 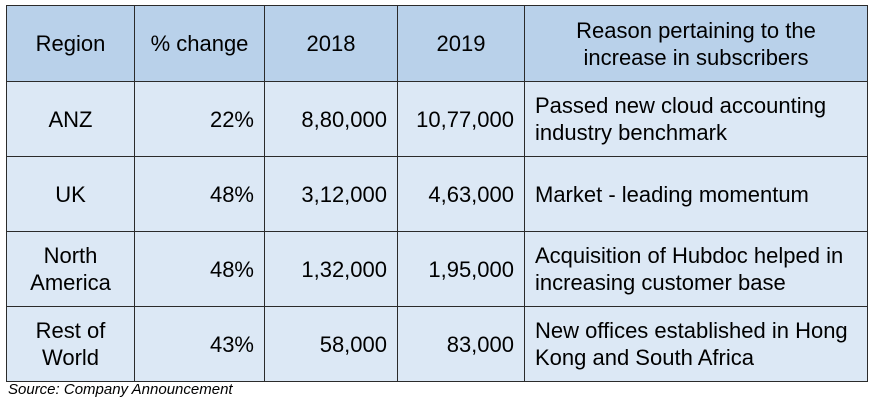 I want to click on cell-2018: 3,12,000, so click(x=331, y=194).